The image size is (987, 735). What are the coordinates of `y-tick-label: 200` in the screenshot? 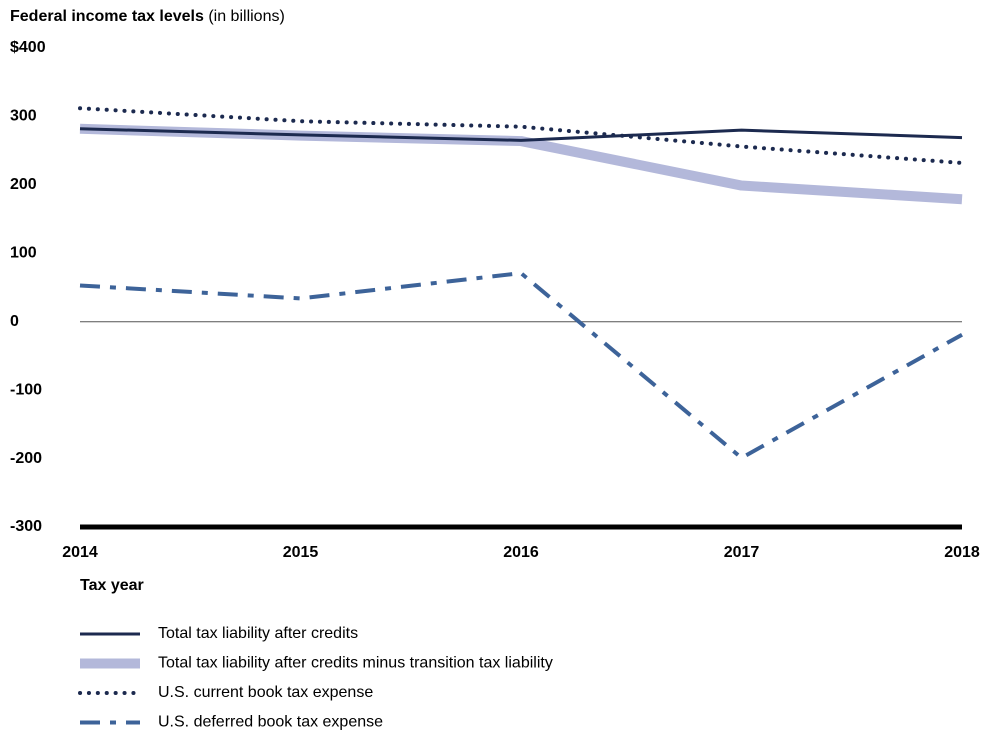 It's located at (23, 184).